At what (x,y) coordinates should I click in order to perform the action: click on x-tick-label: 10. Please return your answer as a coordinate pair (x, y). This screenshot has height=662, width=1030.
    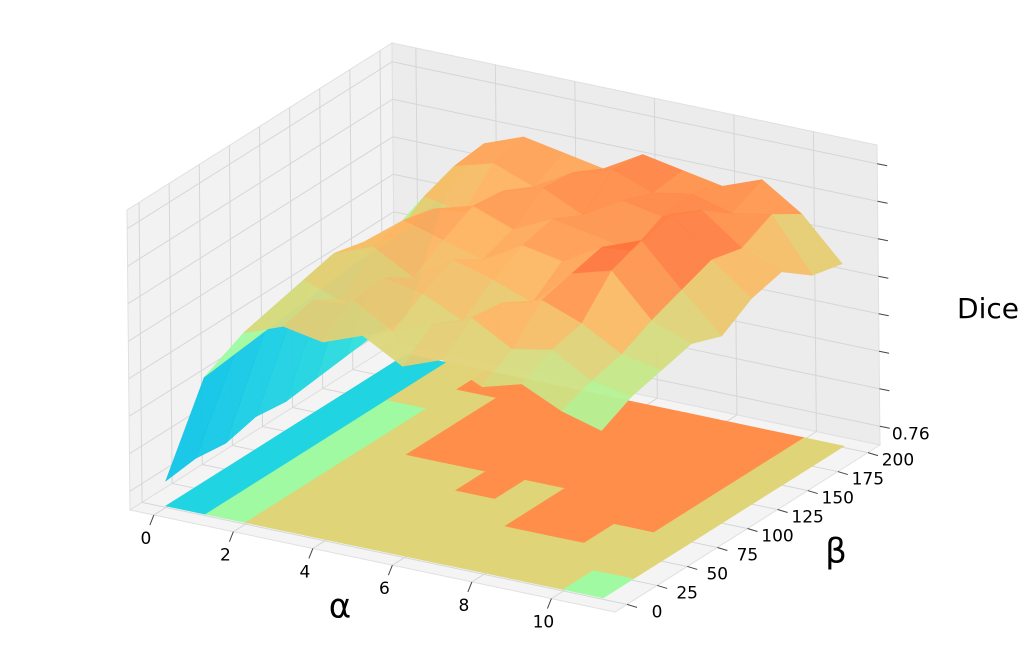
    Looking at the image, I should click on (544, 623).